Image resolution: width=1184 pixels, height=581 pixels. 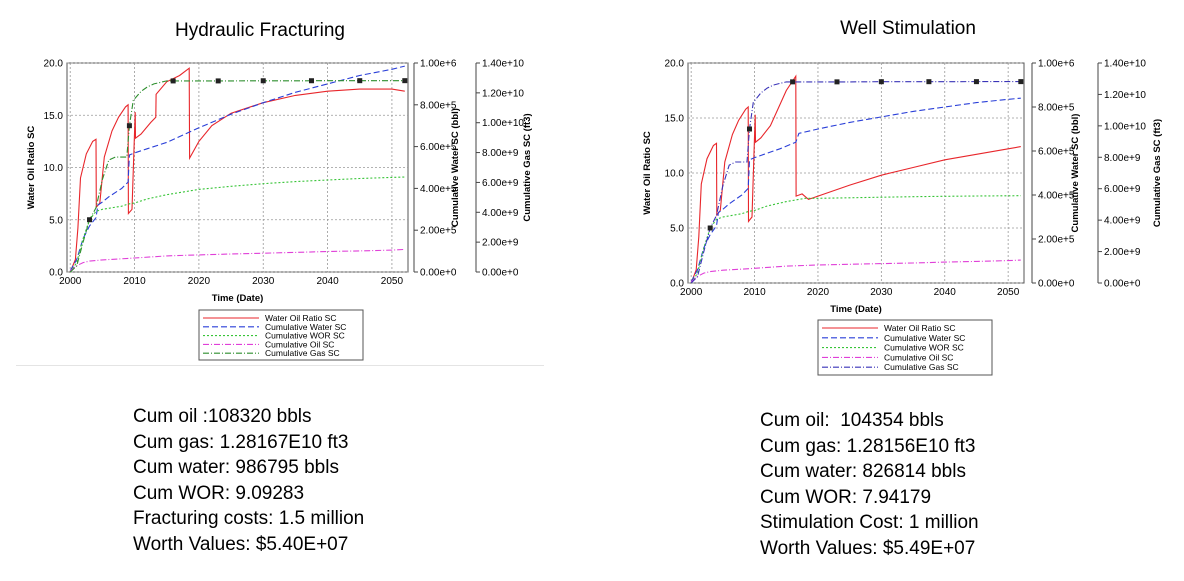 What do you see at coordinates (863, 472) in the screenshot?
I see `stat-cum-water: Cum water: 826814 bbls` at bounding box center [863, 472].